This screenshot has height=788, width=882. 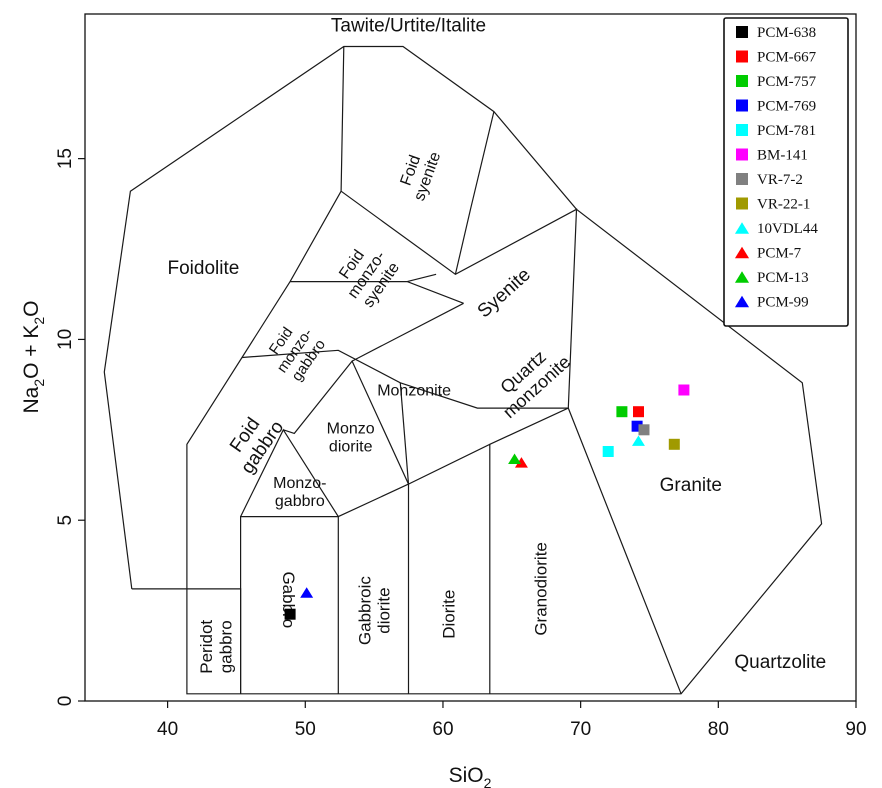 I want to click on y-tick-label-10: 10, so click(x=65, y=339).